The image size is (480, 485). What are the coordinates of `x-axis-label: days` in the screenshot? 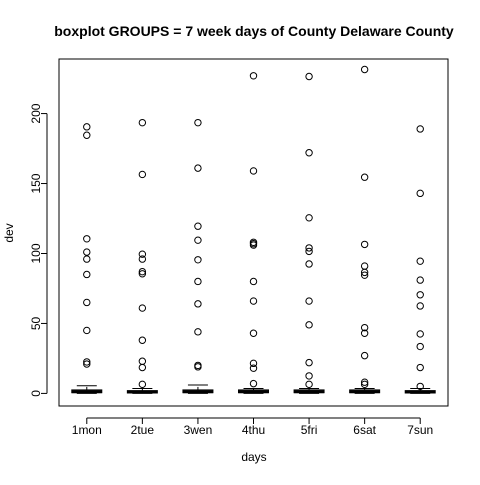 It's located at (253, 457).